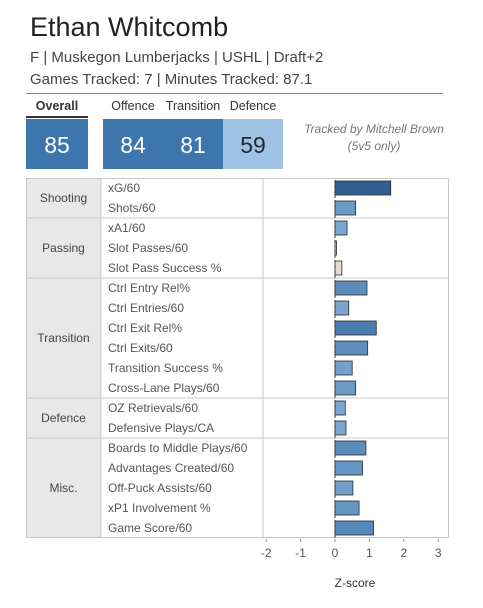  What do you see at coordinates (127, 228) in the screenshot?
I see `metric-label: xA1/60` at bounding box center [127, 228].